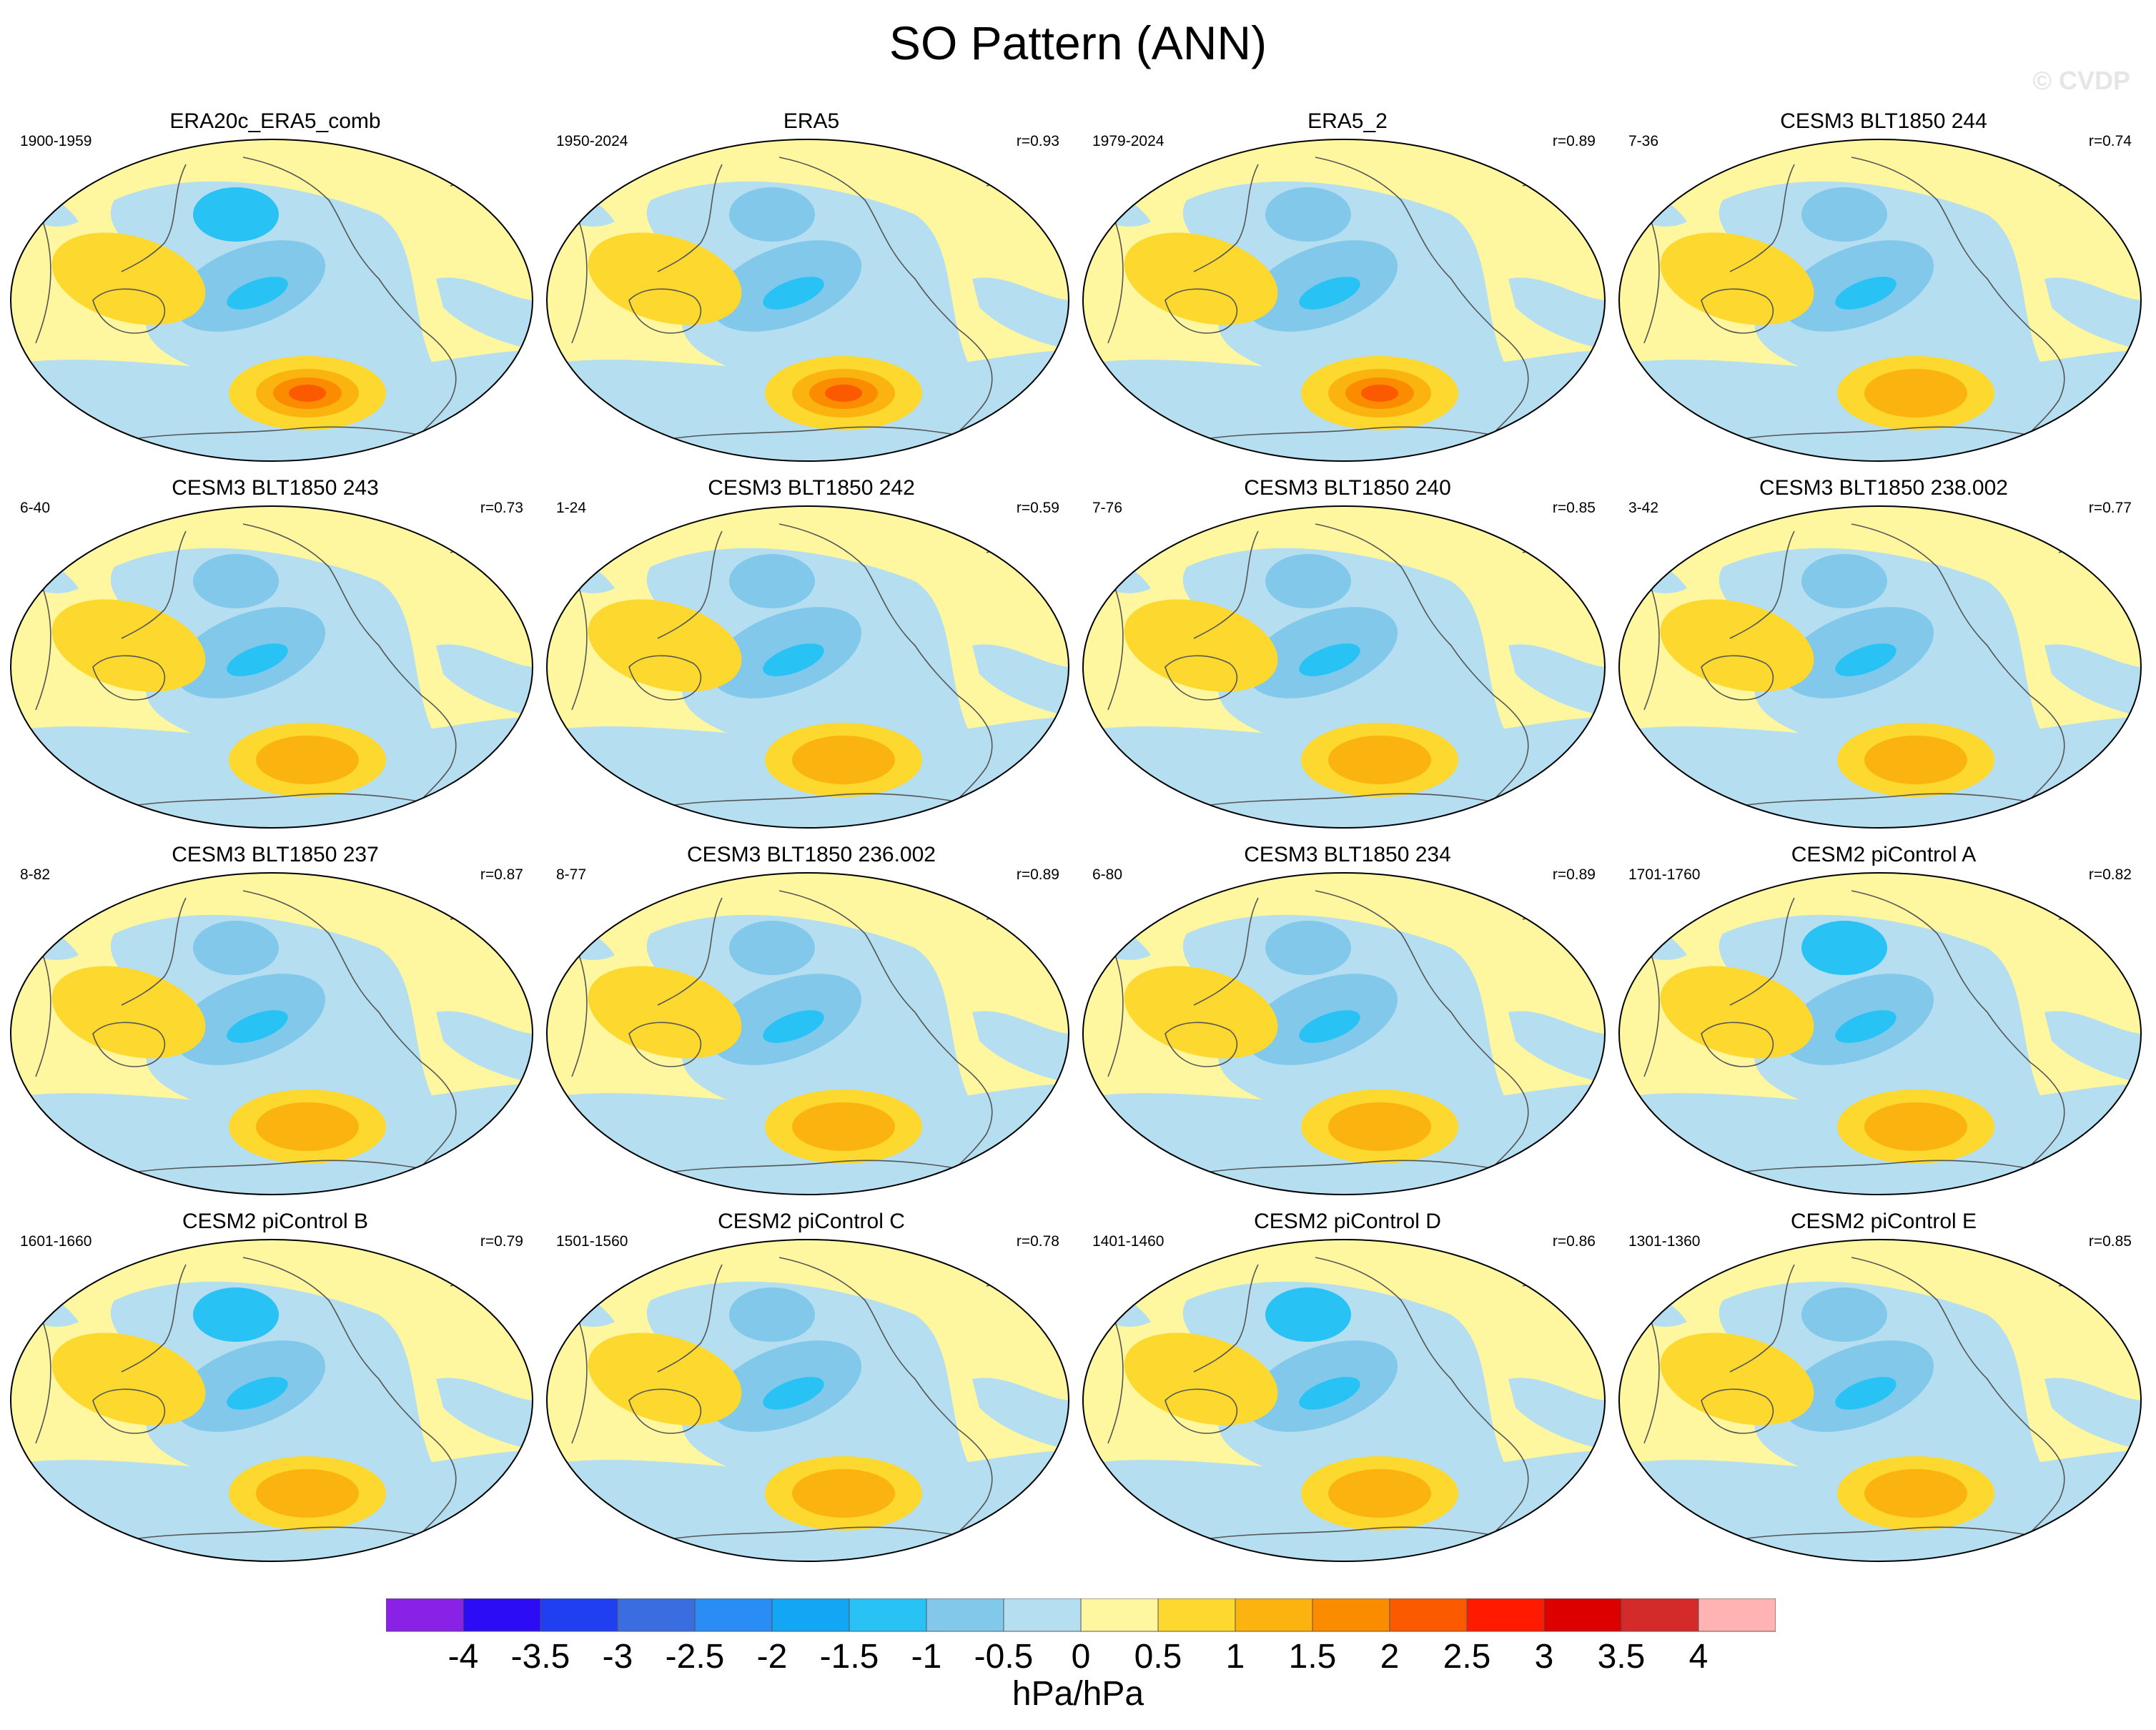 Image resolution: width=2156 pixels, height=1730 pixels. What do you see at coordinates (811, 854) in the screenshot?
I see `panel-title: CESM3 BLT1850 236.002` at bounding box center [811, 854].